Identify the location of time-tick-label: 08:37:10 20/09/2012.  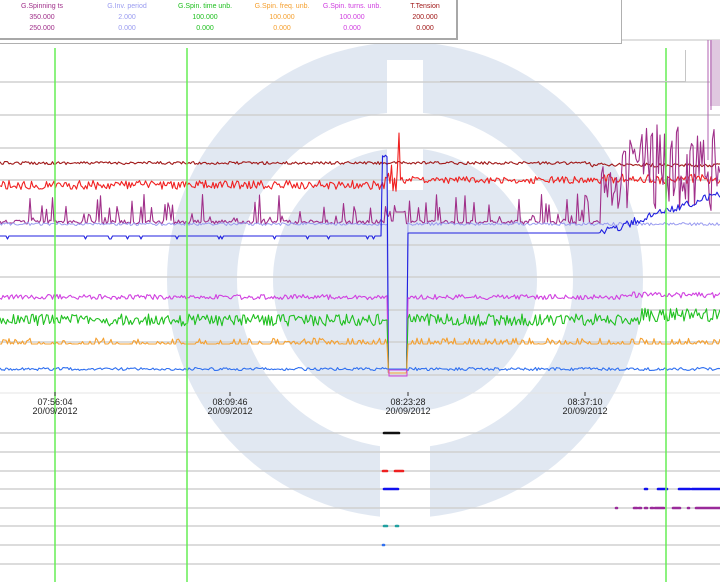
(585, 406).